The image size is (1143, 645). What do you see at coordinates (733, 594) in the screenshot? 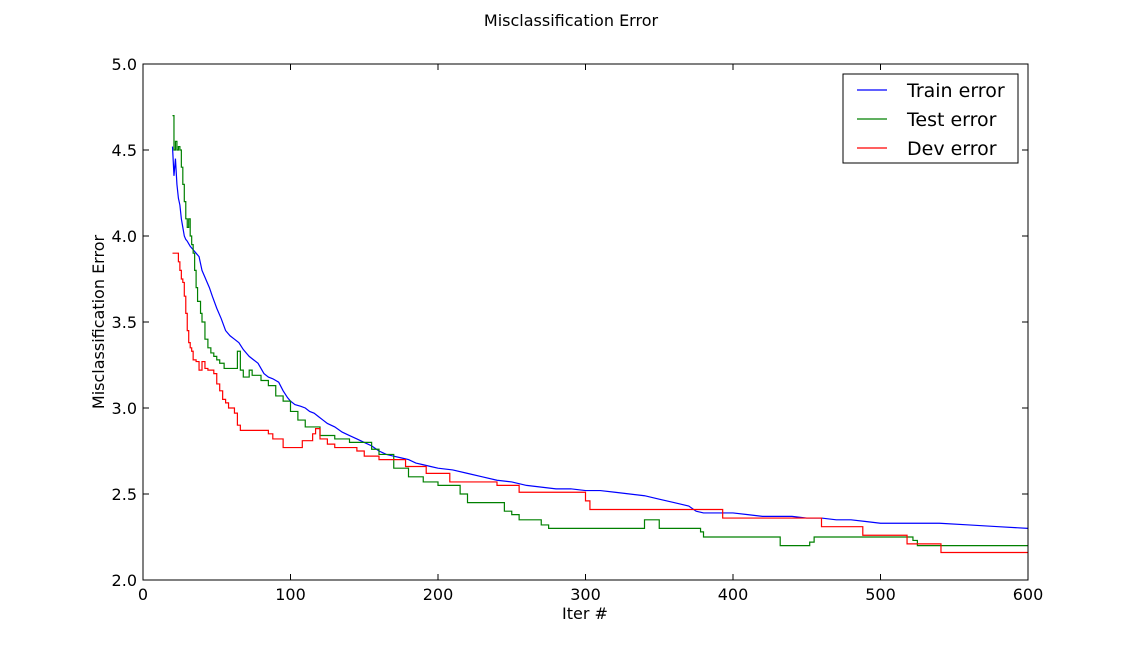
I see `x-tick-label: 400` at bounding box center [733, 594].